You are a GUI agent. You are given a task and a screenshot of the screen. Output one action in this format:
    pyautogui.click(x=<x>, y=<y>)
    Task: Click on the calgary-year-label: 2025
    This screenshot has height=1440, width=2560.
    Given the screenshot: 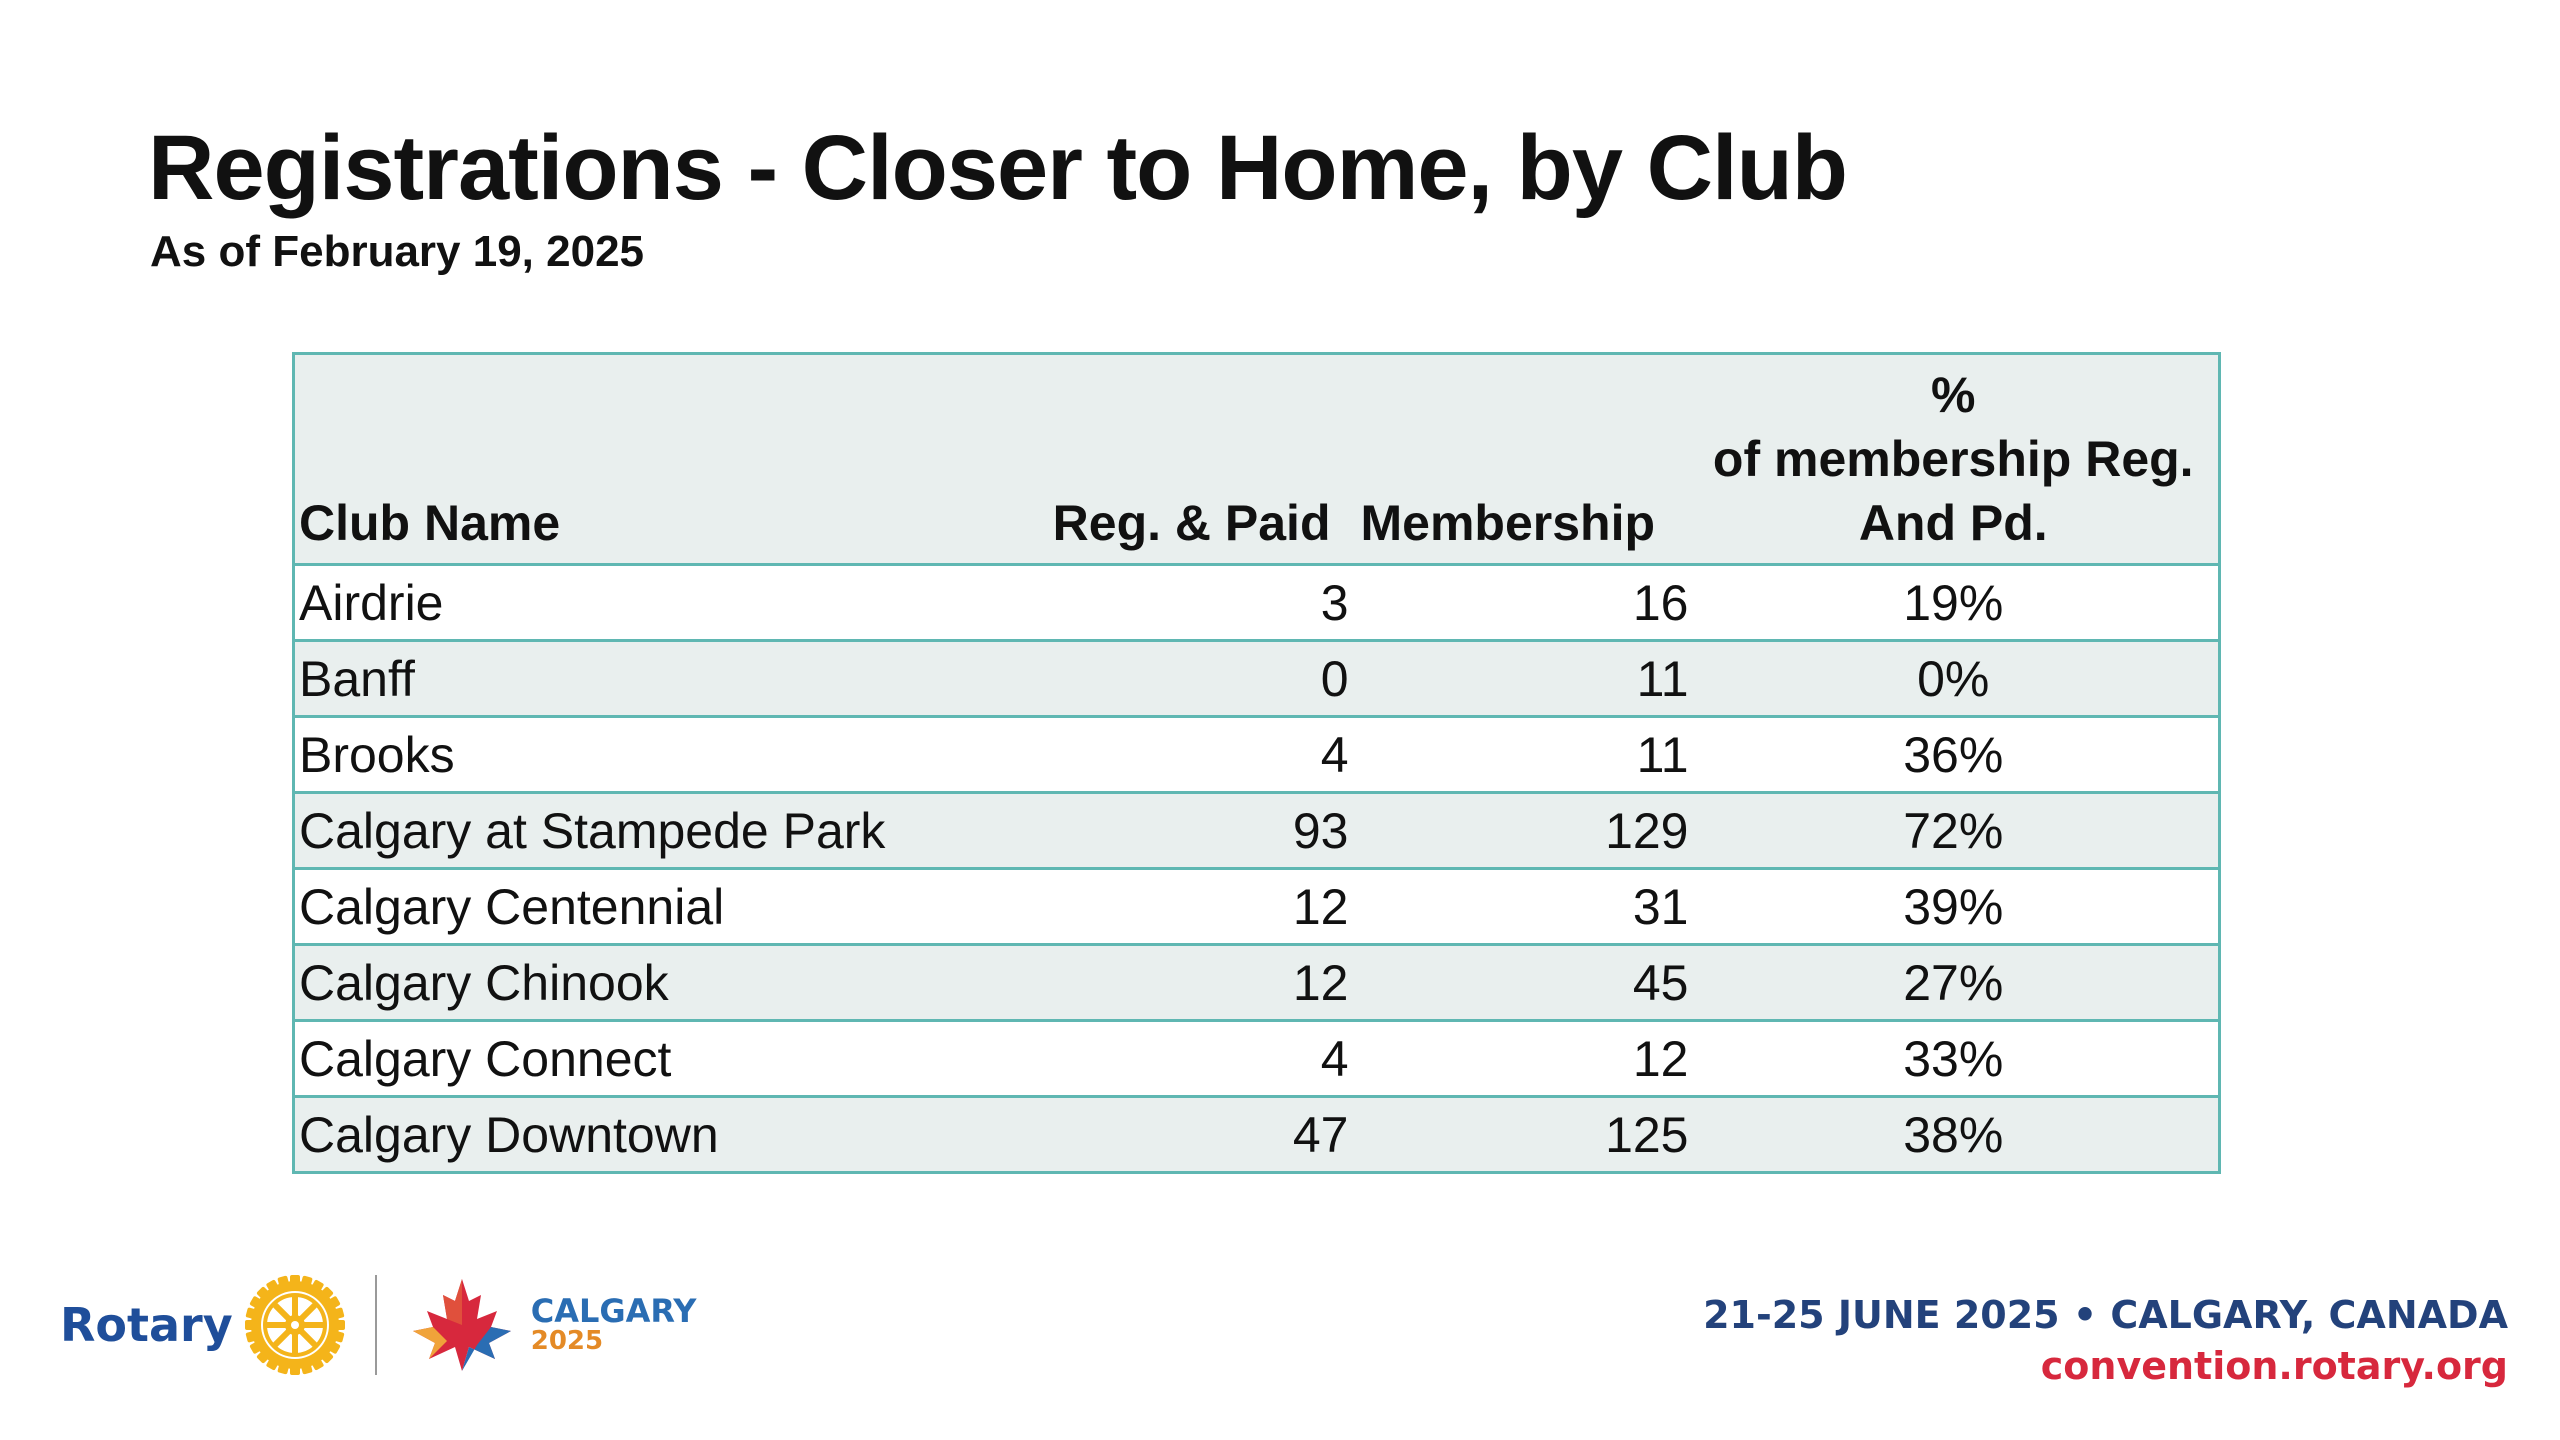 What is the action you would take?
    pyautogui.click(x=567, y=1341)
    